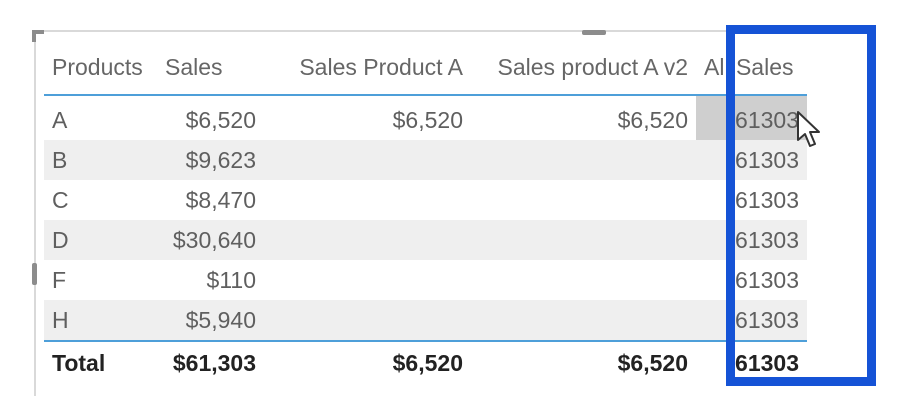 The width and height of the screenshot is (902, 404). I want to click on total-sales-product-a: $6,520, so click(367, 362).